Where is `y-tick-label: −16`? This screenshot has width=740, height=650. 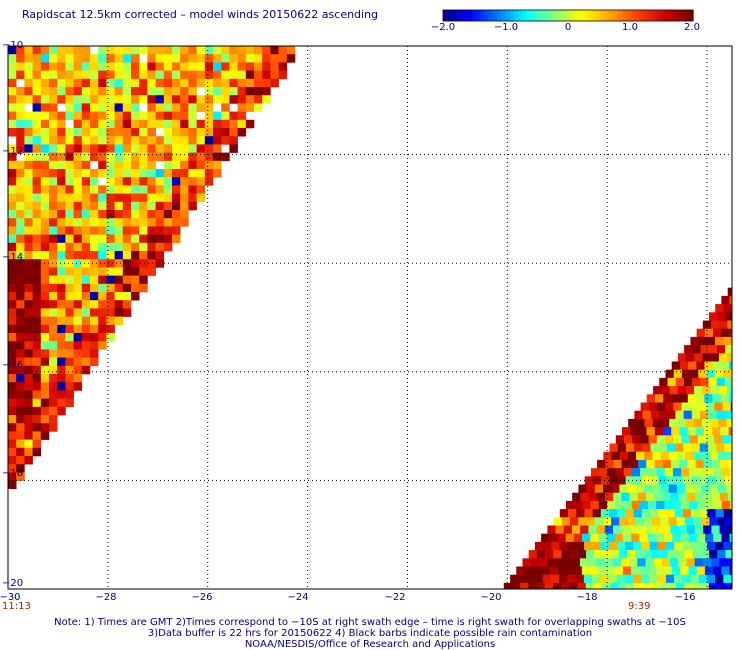 y-tick-label: −16 is located at coordinates (13, 365).